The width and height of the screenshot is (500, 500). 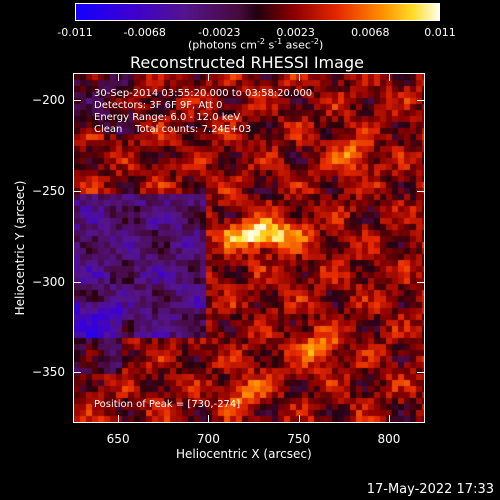 I want to click on x-tick-label: 800, so click(x=389, y=439).